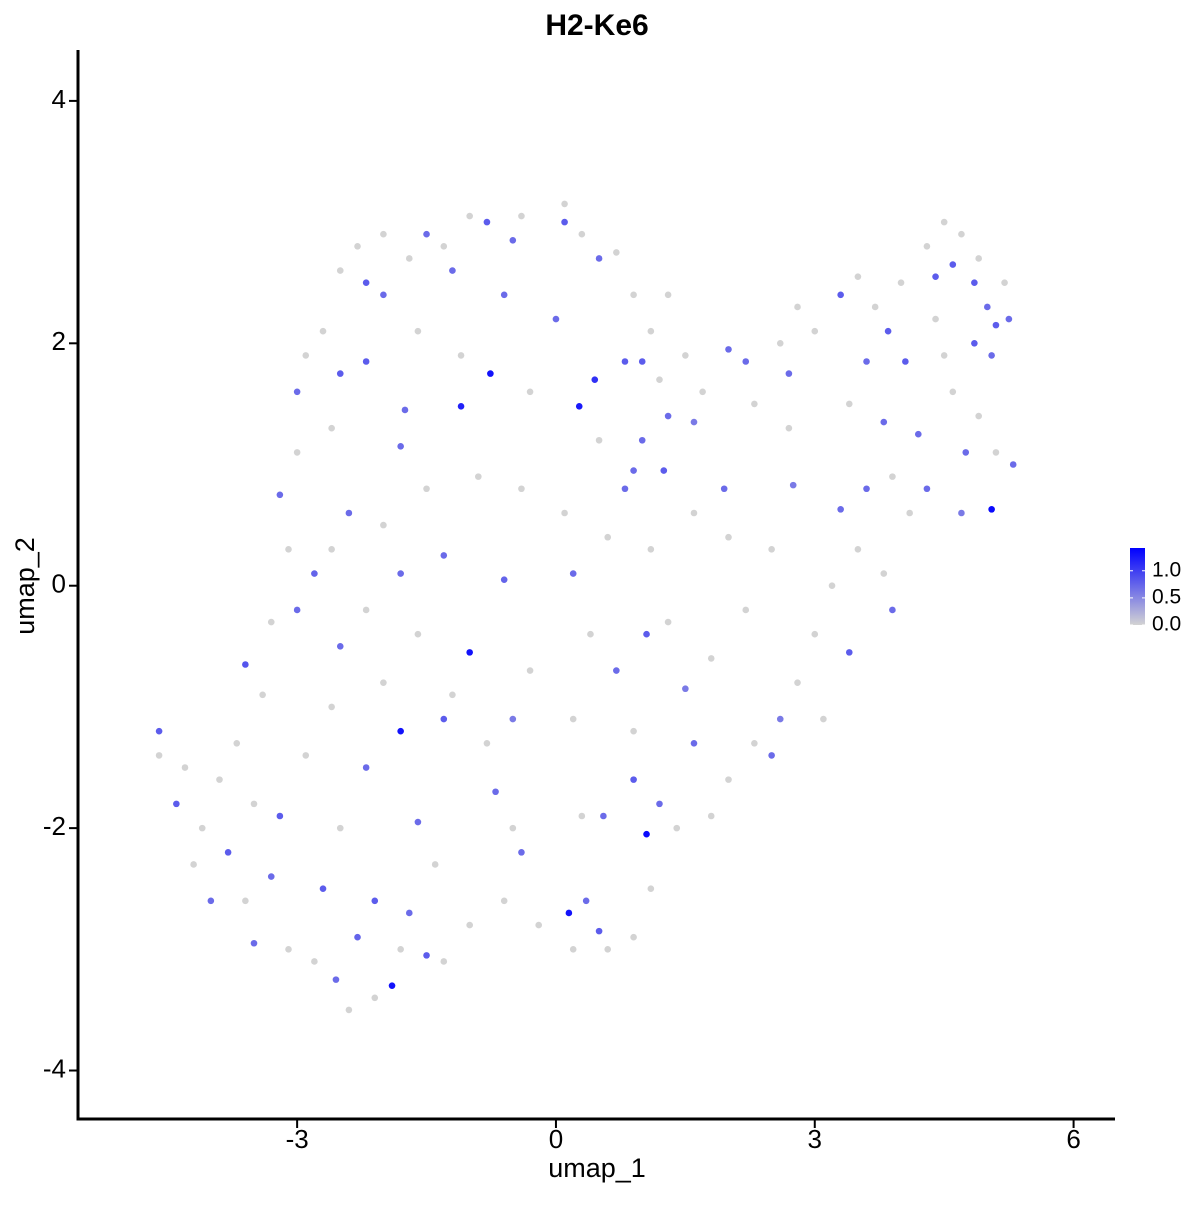  I want to click on x-tick-label: 0, so click(556, 1139).